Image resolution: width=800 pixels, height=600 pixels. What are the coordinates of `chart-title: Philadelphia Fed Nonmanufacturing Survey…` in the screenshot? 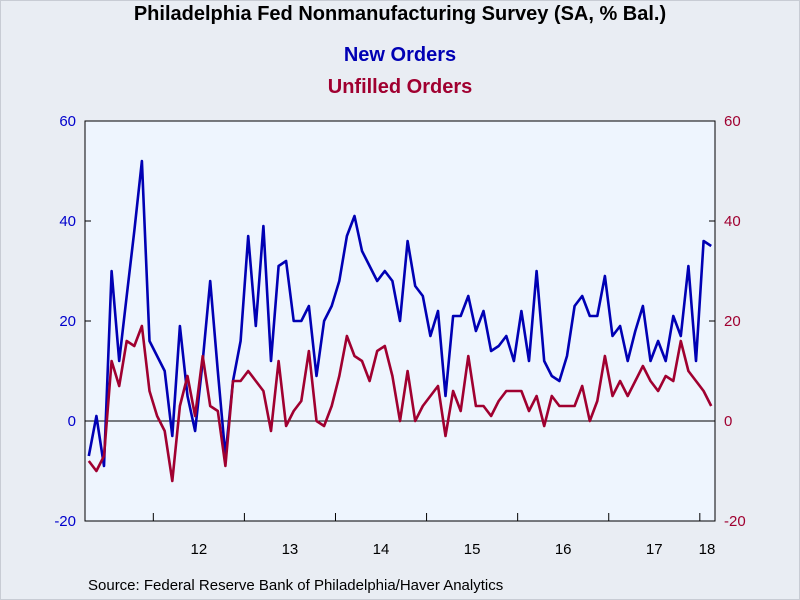 It's located at (400, 14).